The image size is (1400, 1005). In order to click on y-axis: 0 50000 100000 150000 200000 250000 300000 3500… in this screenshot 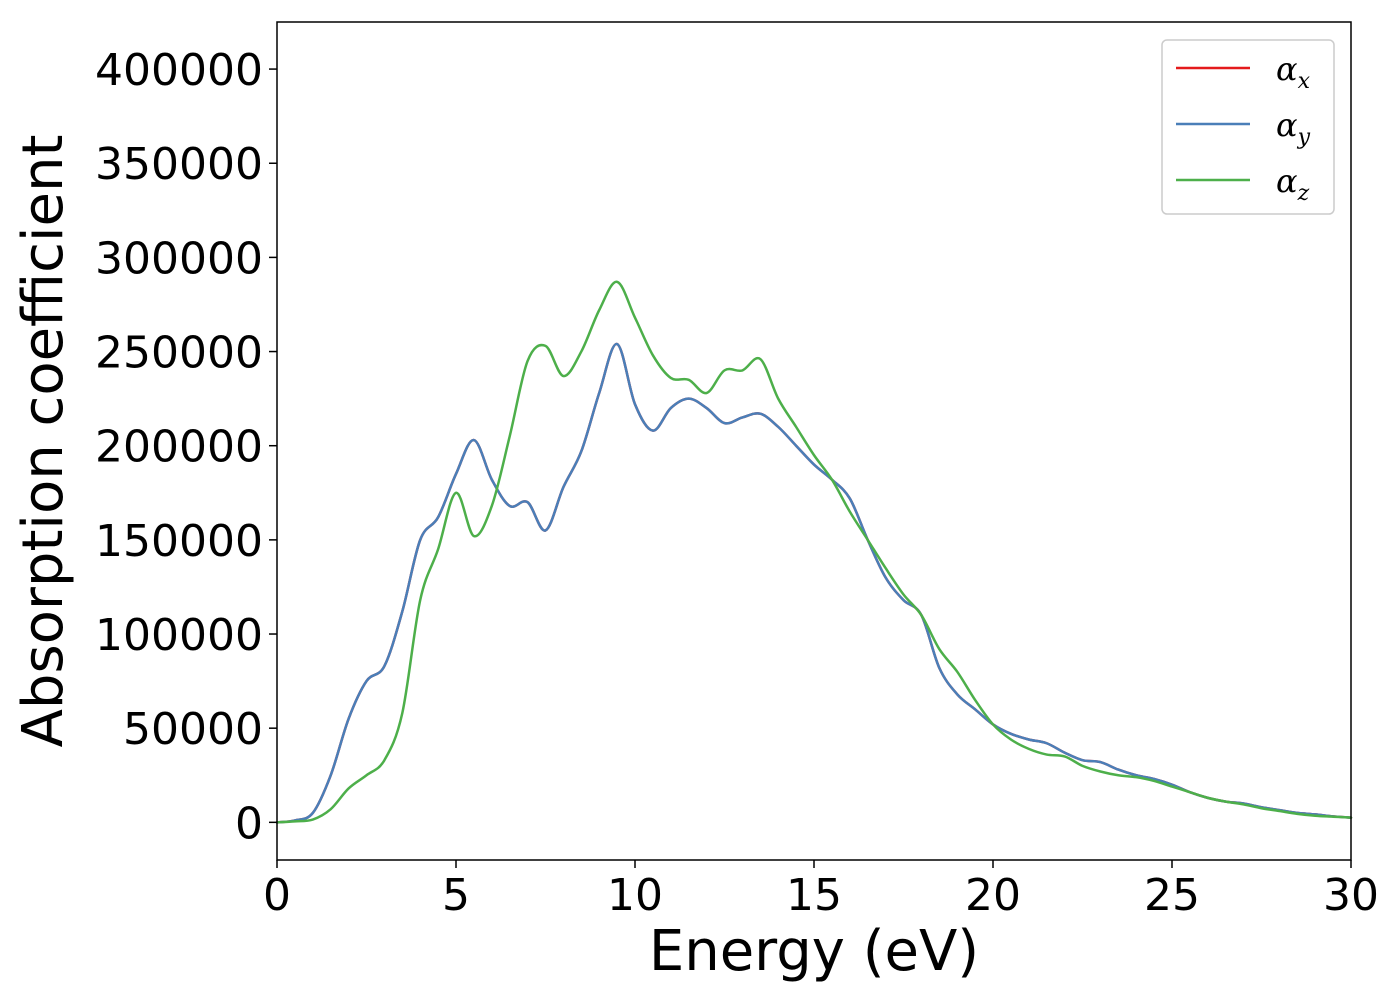, I will do `click(186, 447)`.